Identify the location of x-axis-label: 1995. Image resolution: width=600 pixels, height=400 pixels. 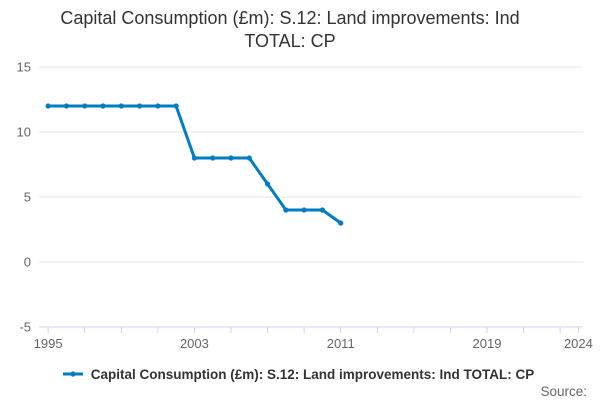
(48, 343).